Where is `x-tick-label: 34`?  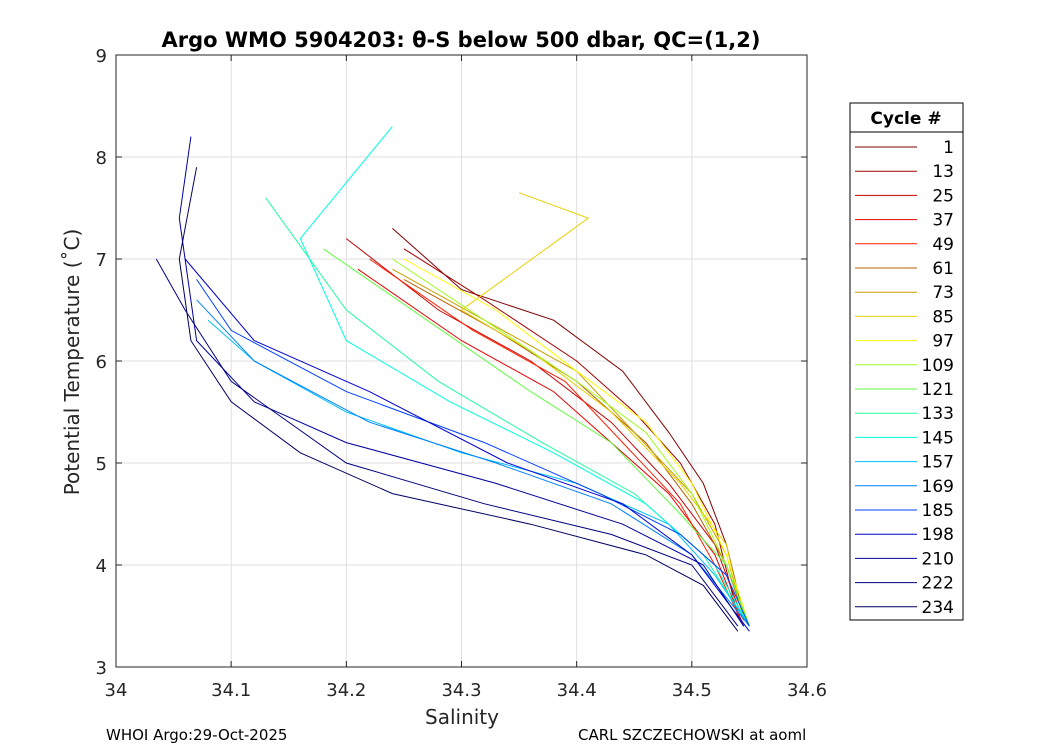 x-tick-label: 34 is located at coordinates (116, 690).